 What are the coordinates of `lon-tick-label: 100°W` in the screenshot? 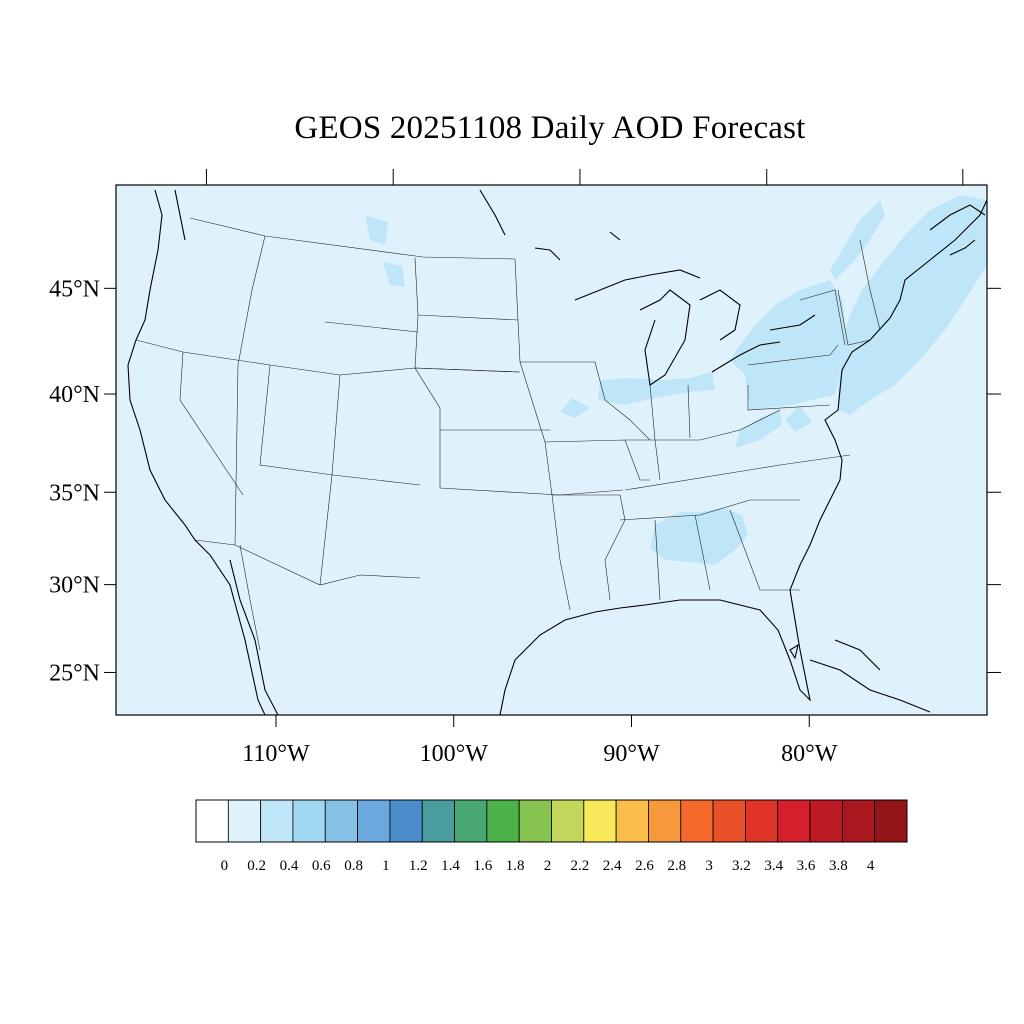 It's located at (454, 754).